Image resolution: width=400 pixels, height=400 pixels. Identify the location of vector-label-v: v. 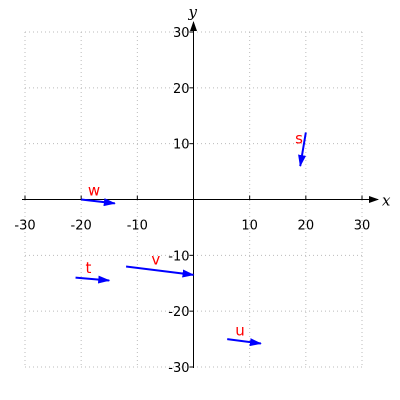
(155, 260).